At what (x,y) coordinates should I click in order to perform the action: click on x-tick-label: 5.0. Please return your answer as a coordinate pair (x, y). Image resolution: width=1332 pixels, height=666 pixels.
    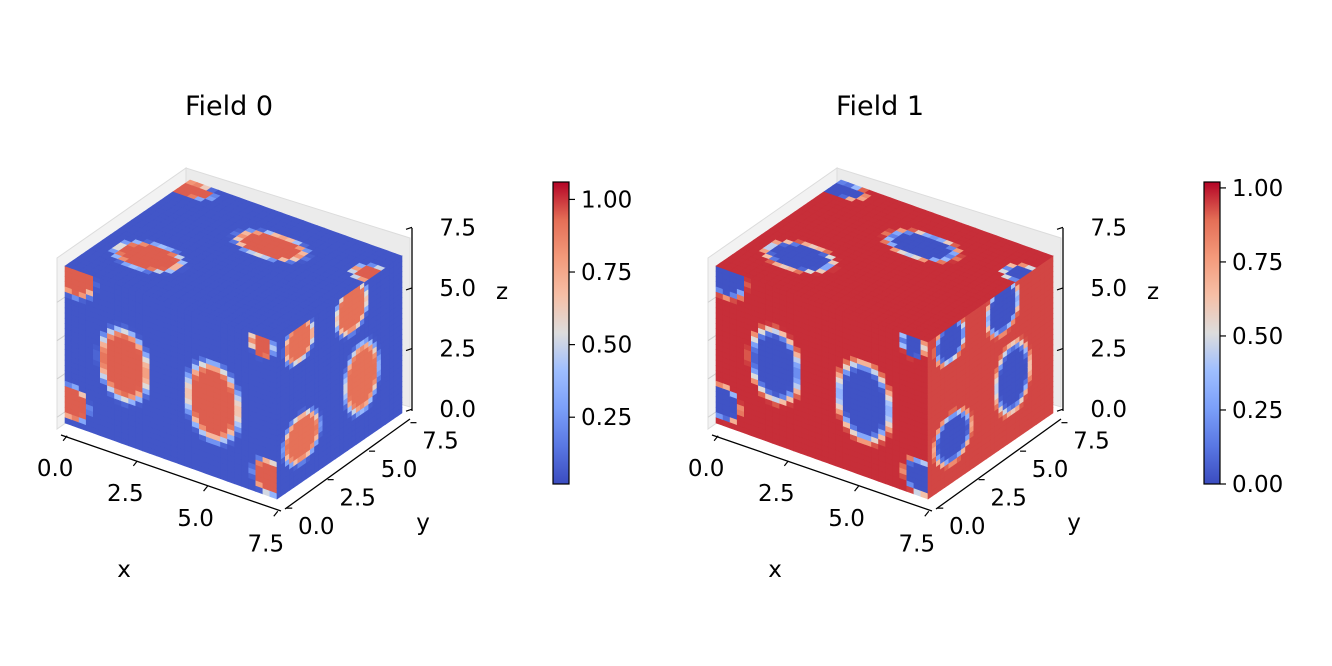
    Looking at the image, I should click on (195, 519).